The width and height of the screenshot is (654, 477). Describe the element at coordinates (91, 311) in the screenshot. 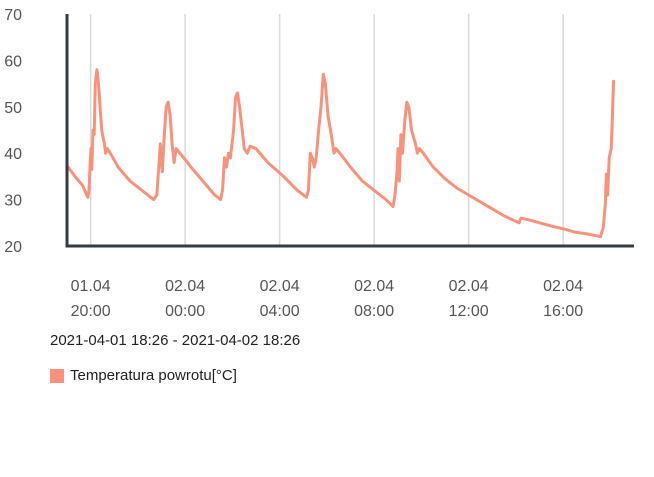

I see `x-tick-hour-0: 20:00` at that location.